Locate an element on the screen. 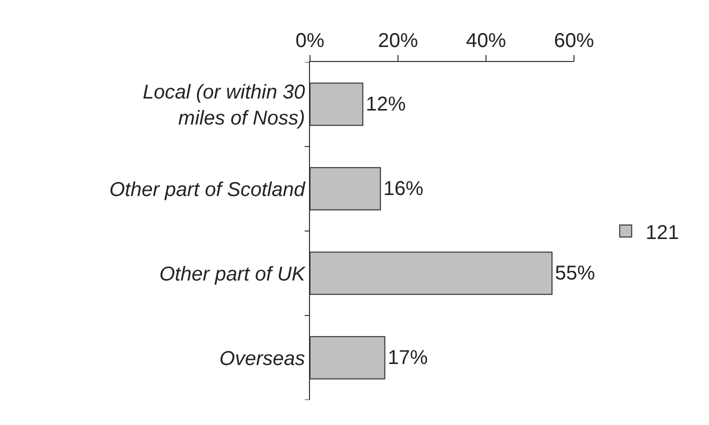 The width and height of the screenshot is (709, 425). y-tick-label: Other part of UK is located at coordinates (233, 274).